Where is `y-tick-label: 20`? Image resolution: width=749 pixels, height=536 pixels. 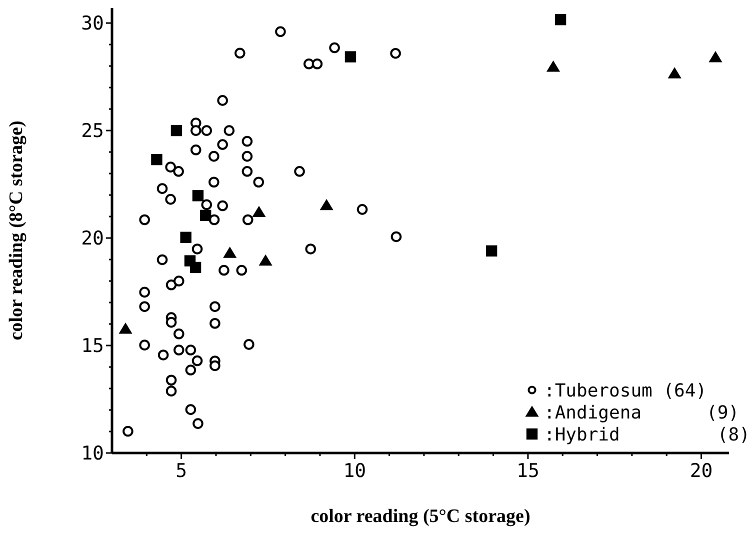 y-tick-label: 20 is located at coordinates (92, 239).